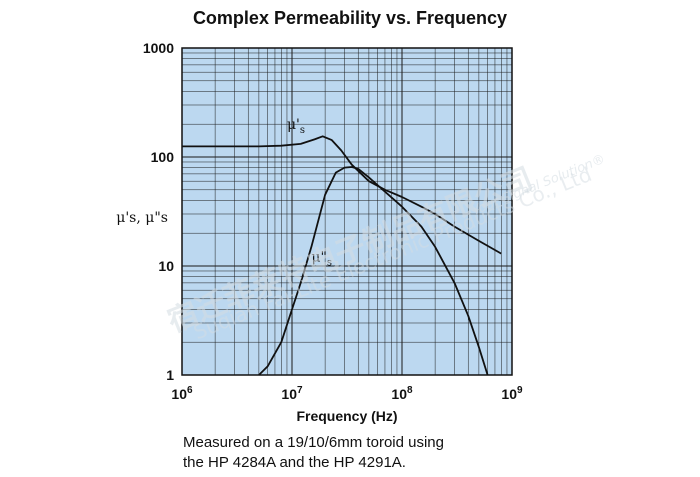 Image resolution: width=700 pixels, height=477 pixels. What do you see at coordinates (313, 442) in the screenshot?
I see `caption-line-1: Measured on a 19/10/6mm toroid using` at bounding box center [313, 442].